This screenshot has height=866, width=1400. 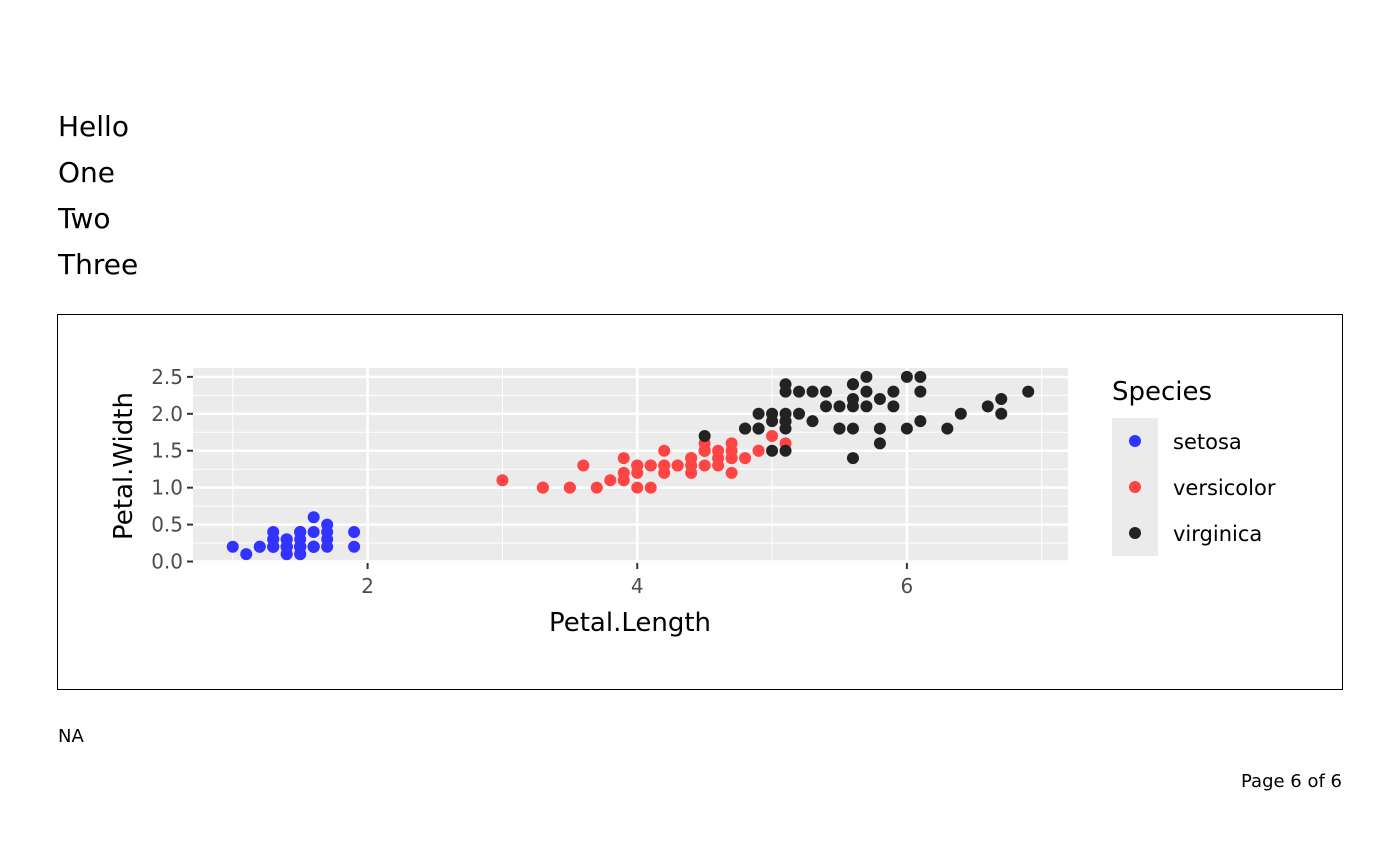 I want to click on legend-label-setosa: setosa, so click(x=1207, y=442).